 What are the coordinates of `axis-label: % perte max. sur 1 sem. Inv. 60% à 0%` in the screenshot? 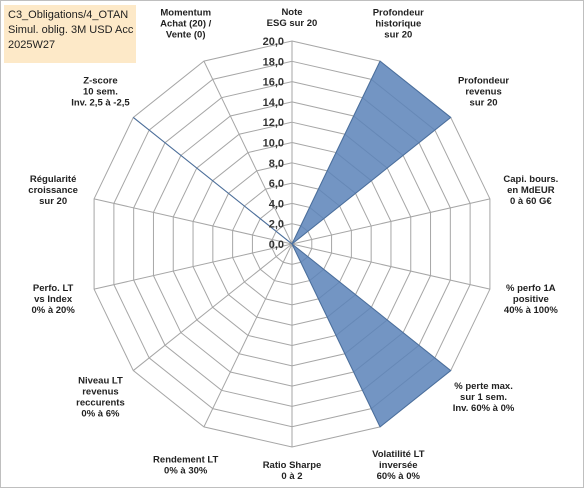 It's located at (484, 397).